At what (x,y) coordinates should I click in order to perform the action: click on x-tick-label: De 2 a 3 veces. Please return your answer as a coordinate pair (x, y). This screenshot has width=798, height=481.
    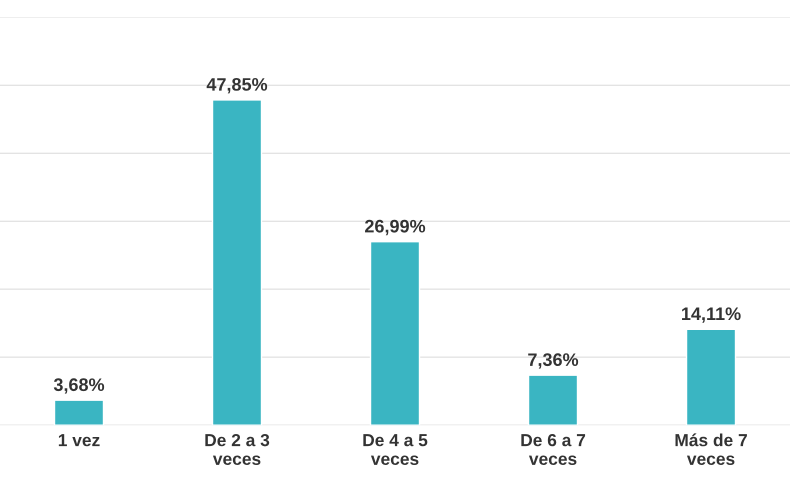
    Looking at the image, I should click on (237, 449).